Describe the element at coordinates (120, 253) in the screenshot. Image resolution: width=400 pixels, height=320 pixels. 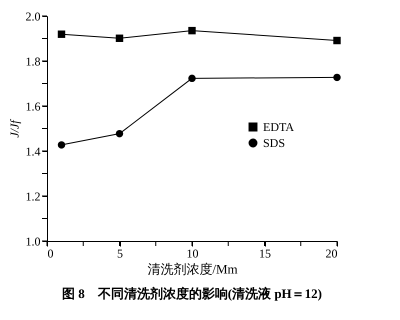
I see `x-tick-label: 5` at that location.